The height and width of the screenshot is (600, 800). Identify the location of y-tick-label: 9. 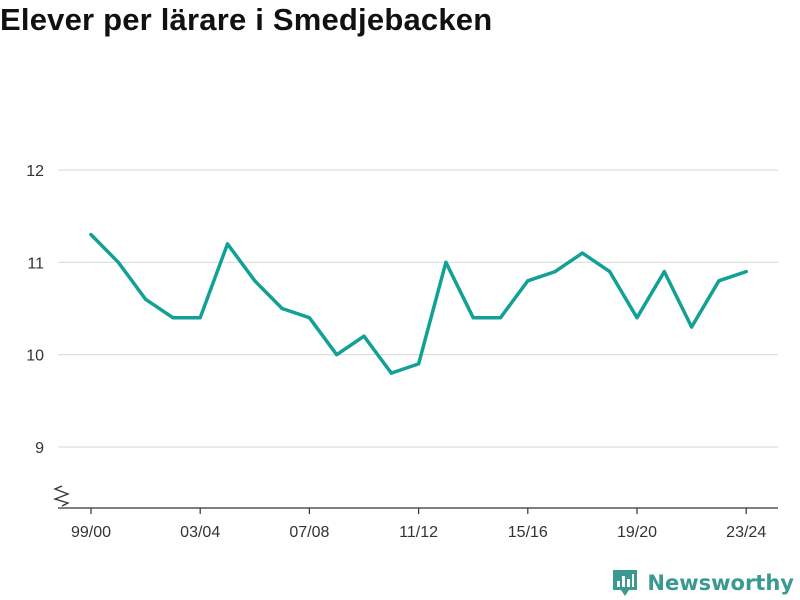
(39, 448).